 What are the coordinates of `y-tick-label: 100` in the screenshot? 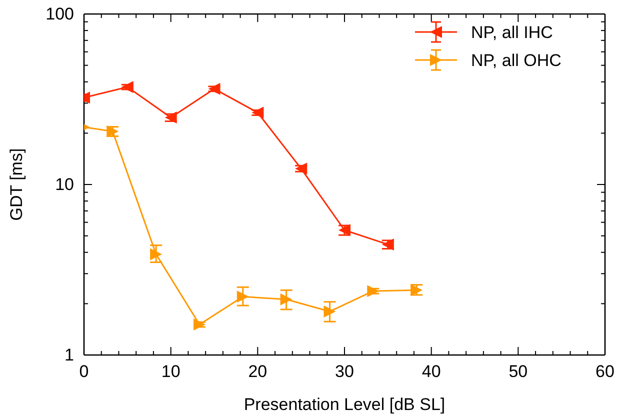 It's located at (60, 14).